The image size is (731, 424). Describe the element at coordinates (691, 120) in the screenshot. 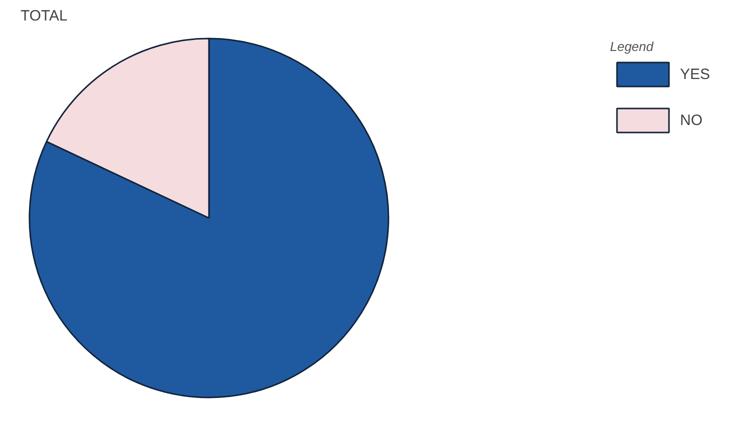

I see `legend-label: NO` at that location.